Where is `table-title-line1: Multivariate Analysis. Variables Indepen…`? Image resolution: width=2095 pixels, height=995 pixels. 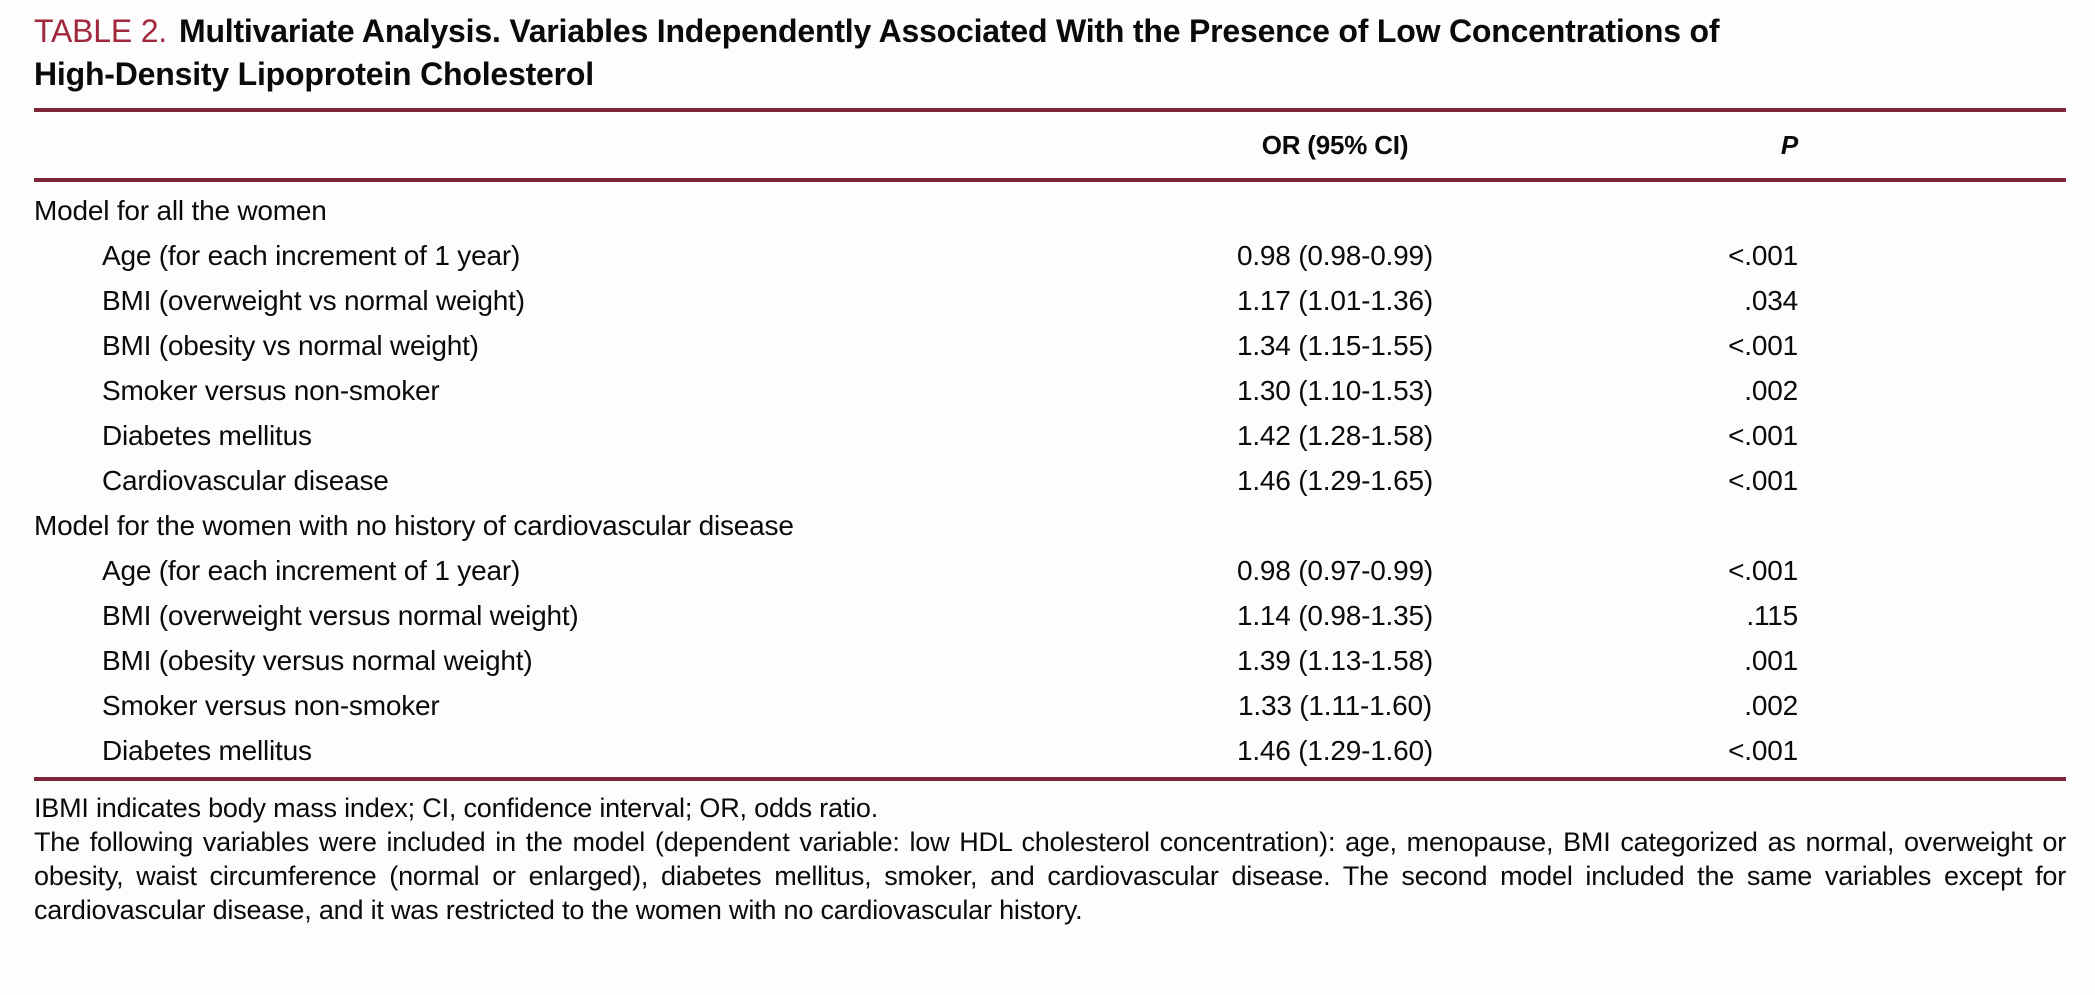 table-title-line1: Multivariate Analysis. Variables Indepen… is located at coordinates (949, 31).